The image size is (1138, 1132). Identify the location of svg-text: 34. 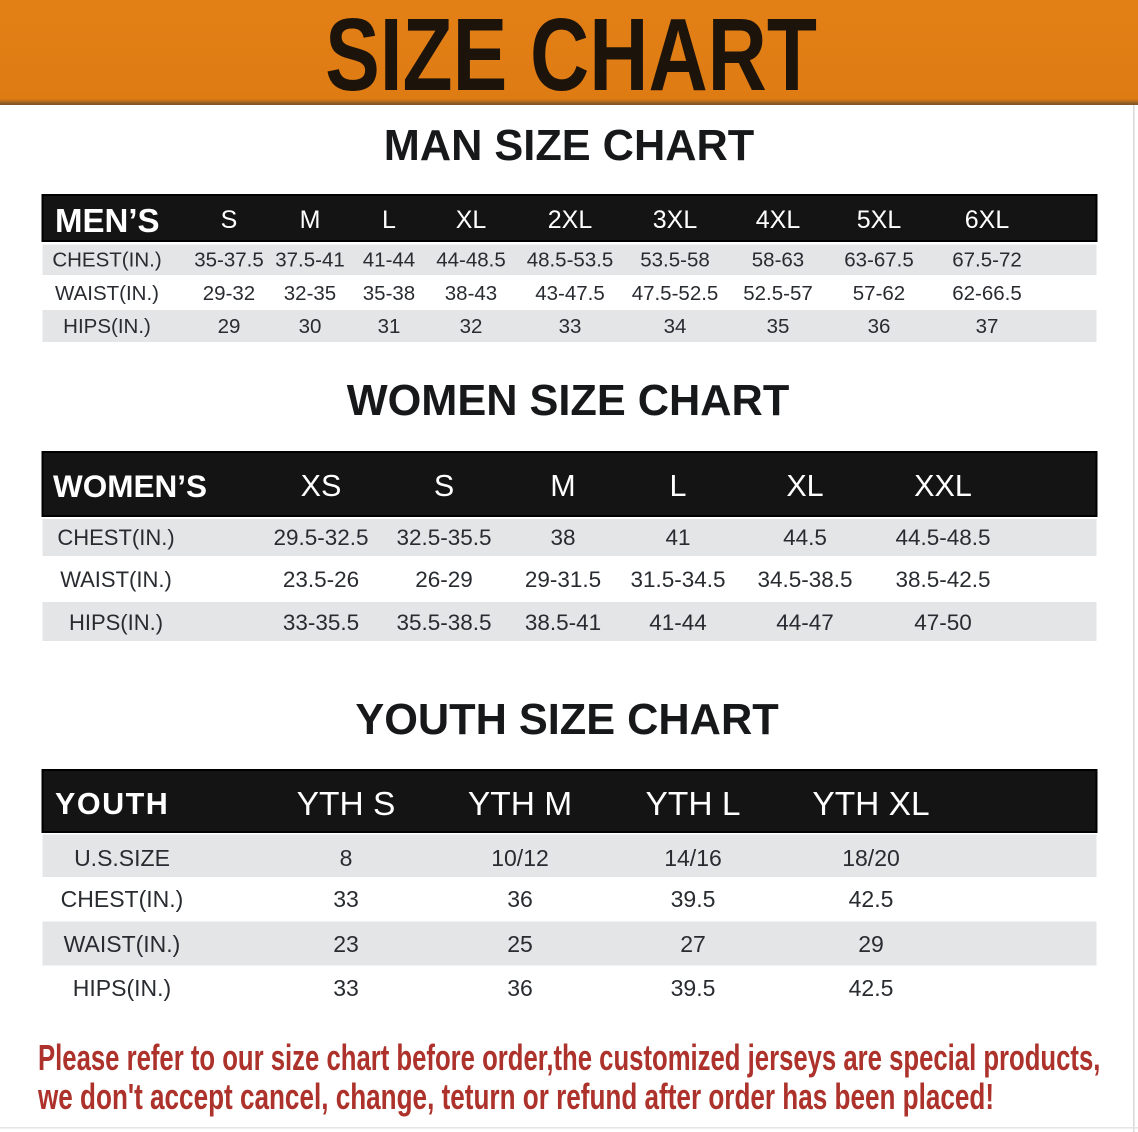
(675, 326).